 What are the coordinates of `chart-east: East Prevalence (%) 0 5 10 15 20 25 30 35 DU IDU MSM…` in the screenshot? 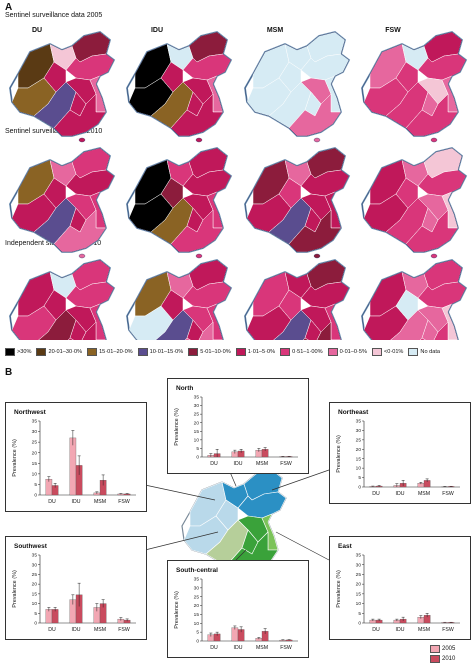 It's located at (400, 588).